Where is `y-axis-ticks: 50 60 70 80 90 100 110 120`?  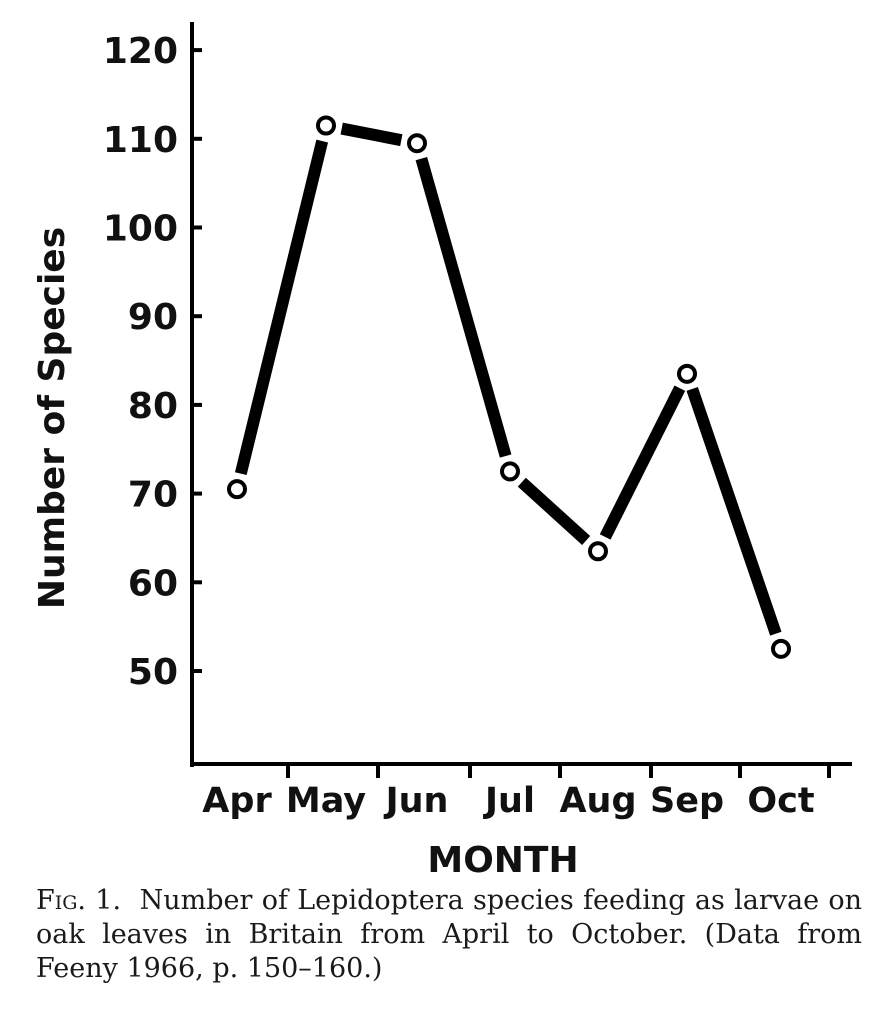
y-axis-ticks: 50 60 70 80 90 100 110 120 is located at coordinates (152, 362).